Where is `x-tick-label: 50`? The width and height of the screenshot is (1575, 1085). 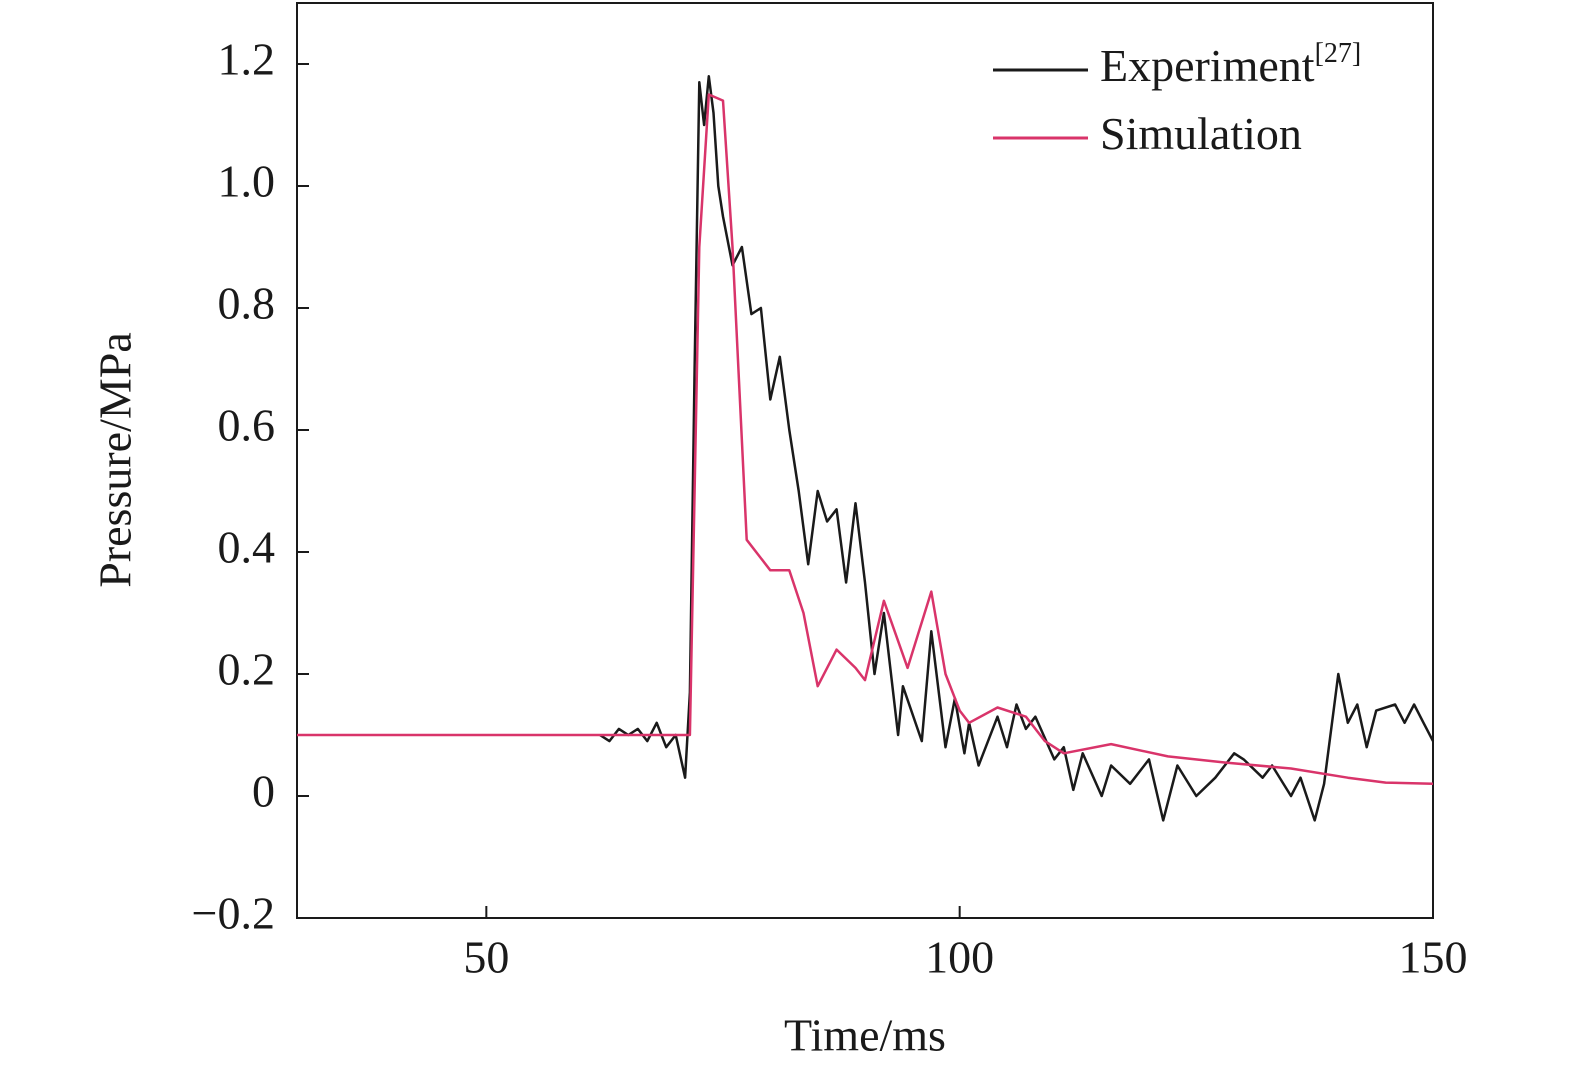
x-tick-label: 50 is located at coordinates (486, 957).